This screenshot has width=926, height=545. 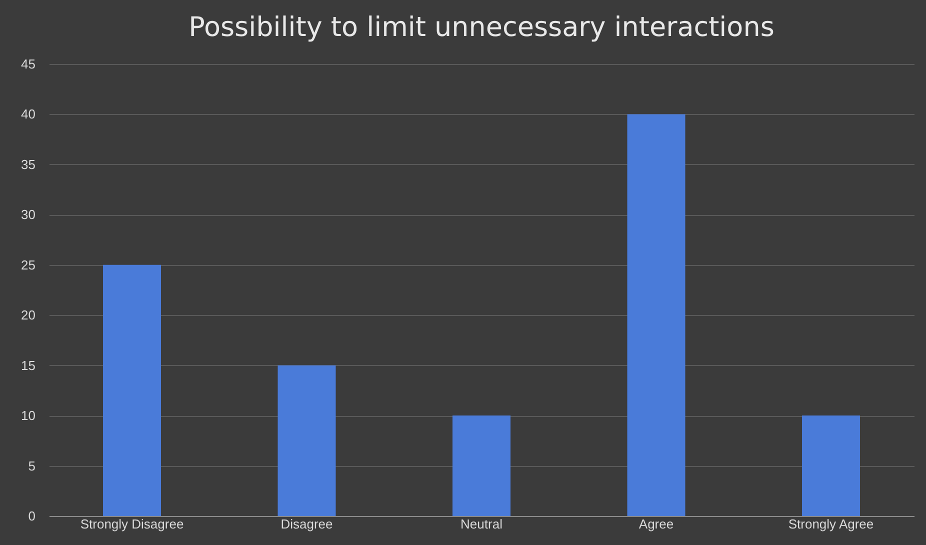 I want to click on y-tick-label: 45, so click(x=28, y=64).